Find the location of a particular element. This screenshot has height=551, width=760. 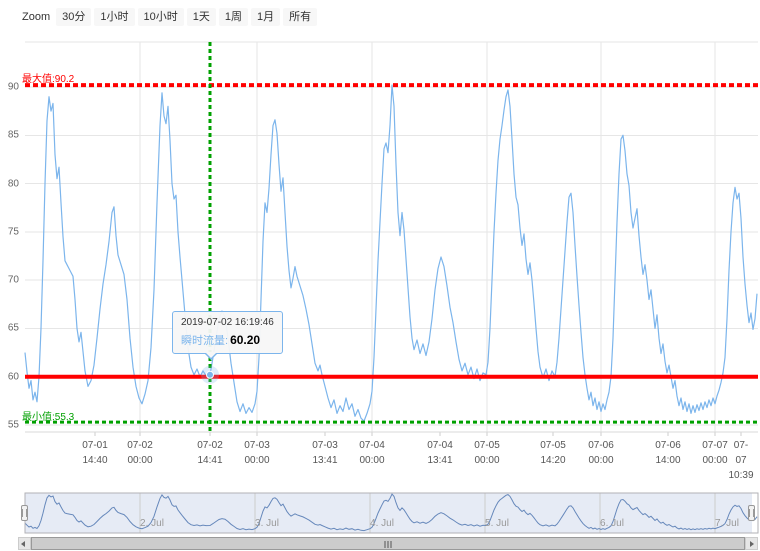

y-axis-label: 65 is located at coordinates (13, 328).